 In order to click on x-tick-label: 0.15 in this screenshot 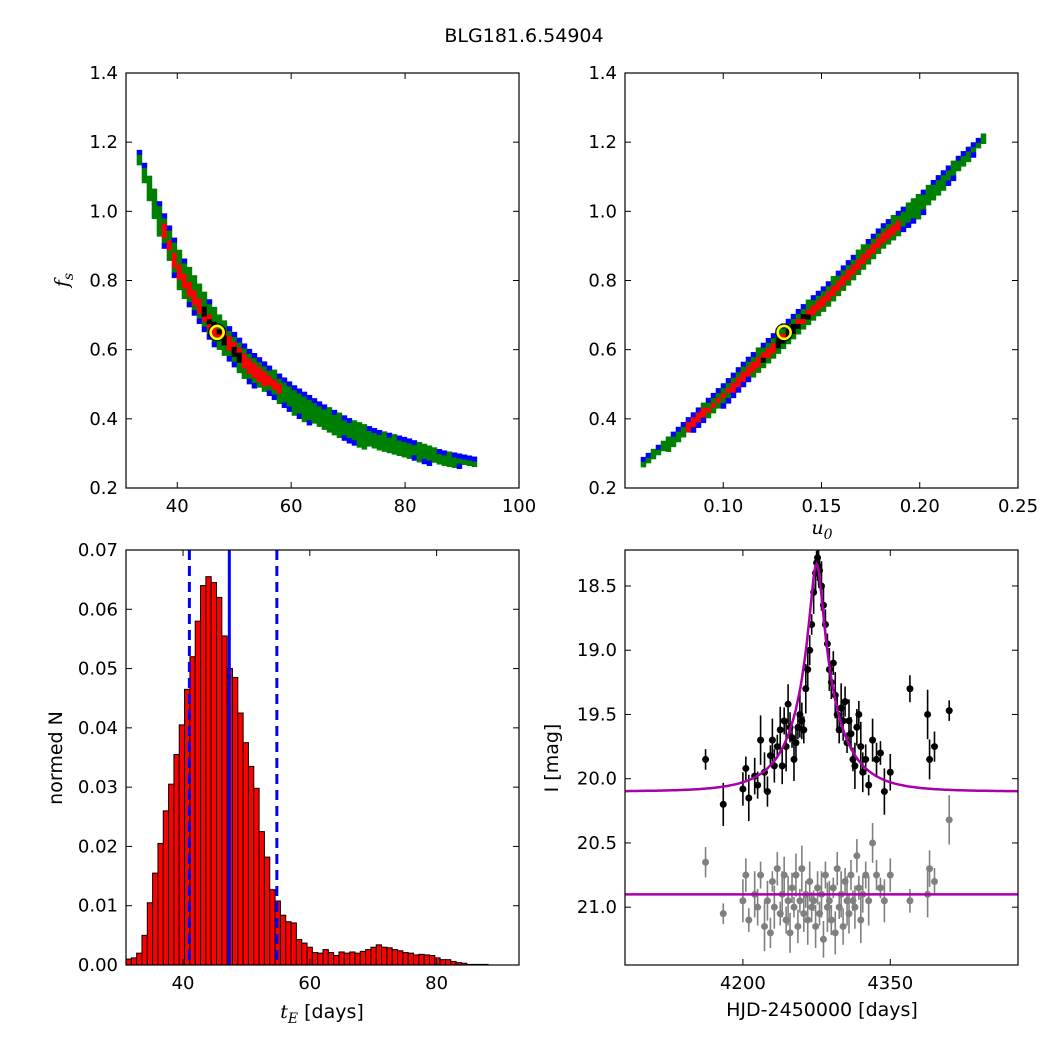, I will do `click(821, 506)`.